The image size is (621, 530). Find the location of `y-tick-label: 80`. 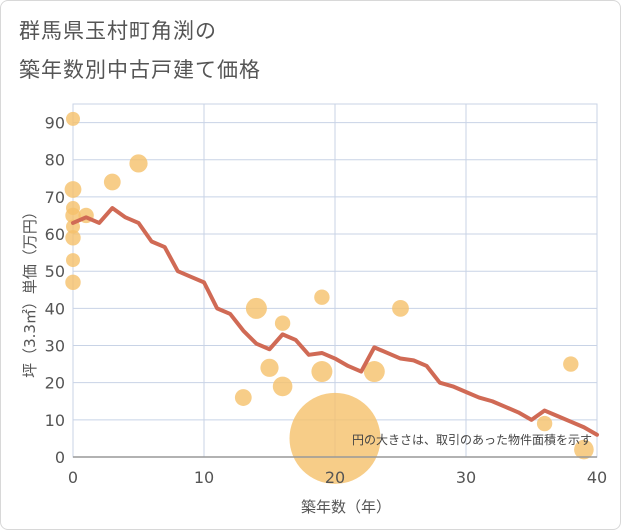

y-tick-label: 80 is located at coordinates (55, 160).